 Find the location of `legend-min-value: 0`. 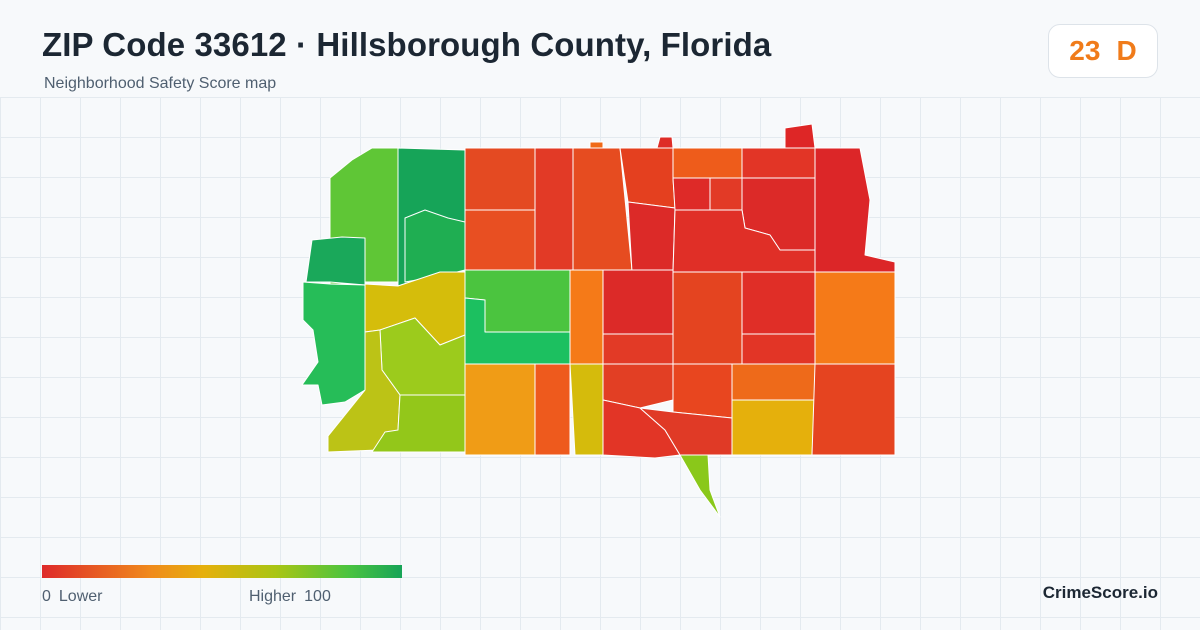

legend-min-value: 0 is located at coordinates (46, 596).